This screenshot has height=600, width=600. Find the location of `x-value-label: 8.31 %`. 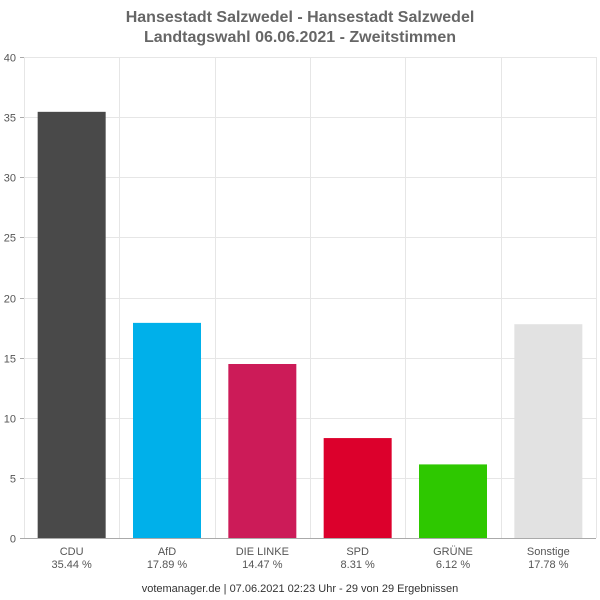

x-value-label: 8.31 % is located at coordinates (358, 565).